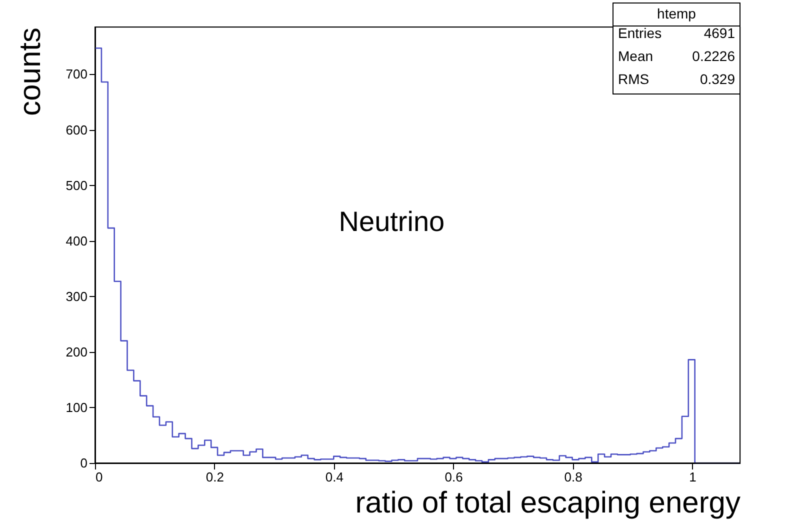  I want to click on text: Mean 0.2226, so click(676, 56).